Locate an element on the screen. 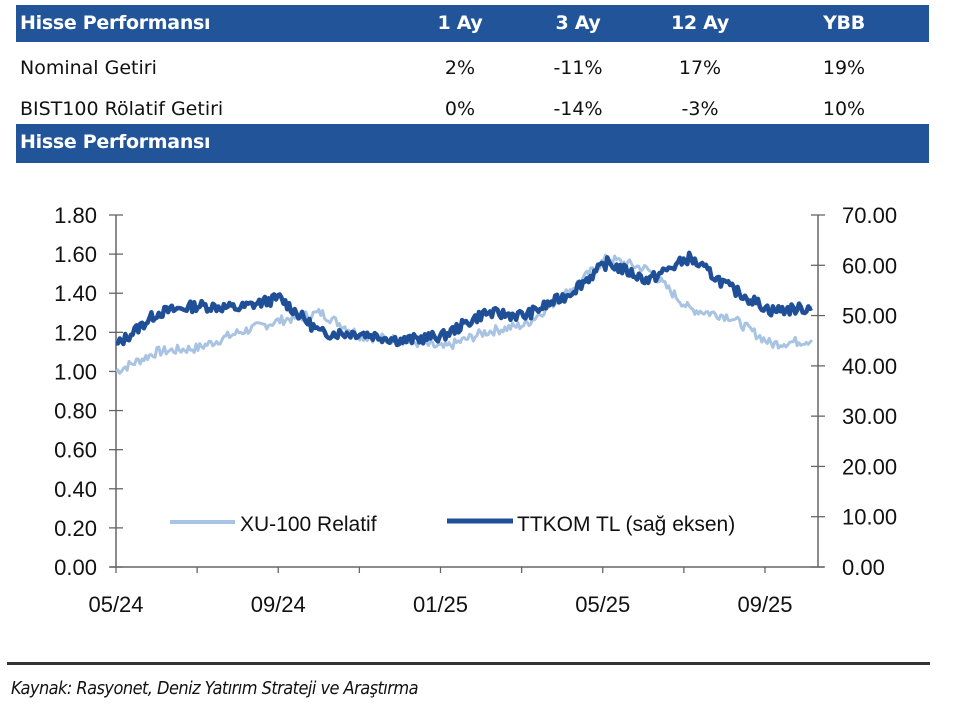 The image size is (960, 716). table-cell: 0% is located at coordinates (460, 109).